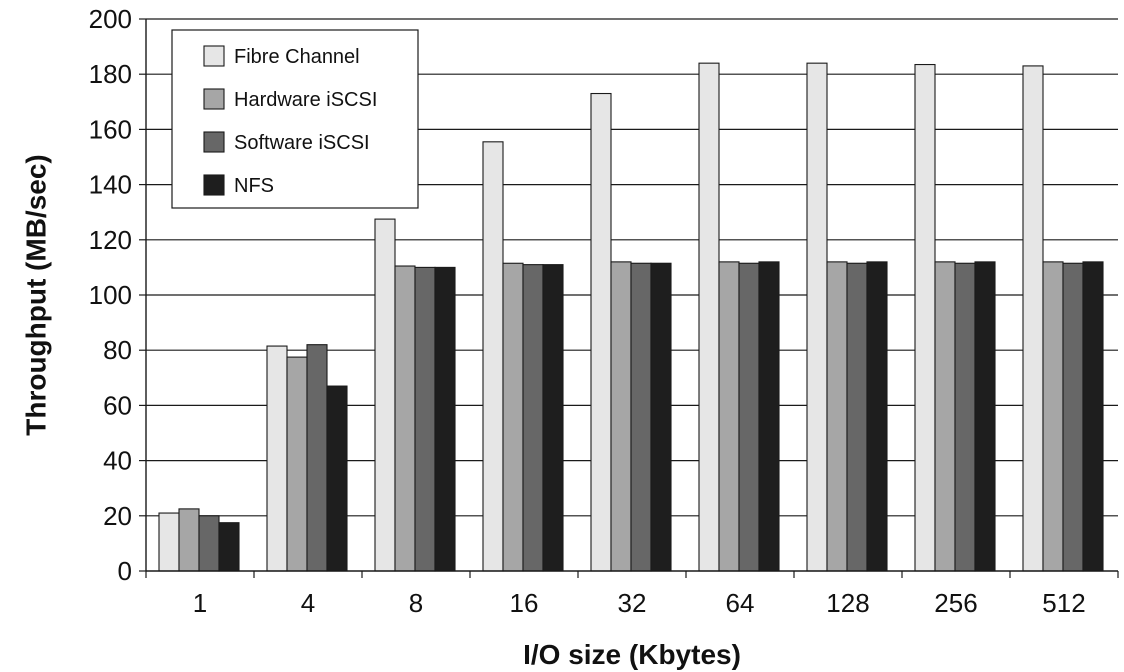  What do you see at coordinates (125, 571) in the screenshot?
I see `y-tick-label: 0` at bounding box center [125, 571].